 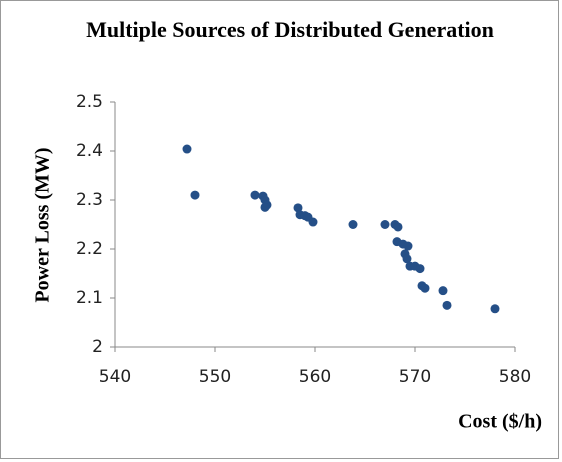 What do you see at coordinates (215, 377) in the screenshot?
I see `x-tick-label: 550` at bounding box center [215, 377].